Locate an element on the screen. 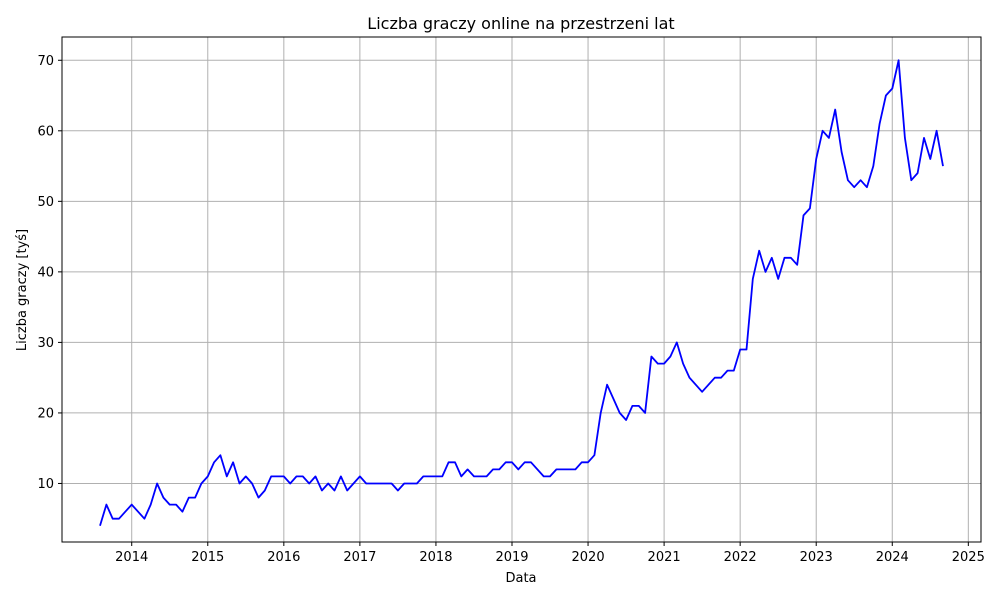 The height and width of the screenshot is (600, 1000). y-axis-ticks: 10 20 30 40 50 60 70 is located at coordinates (49, 273).